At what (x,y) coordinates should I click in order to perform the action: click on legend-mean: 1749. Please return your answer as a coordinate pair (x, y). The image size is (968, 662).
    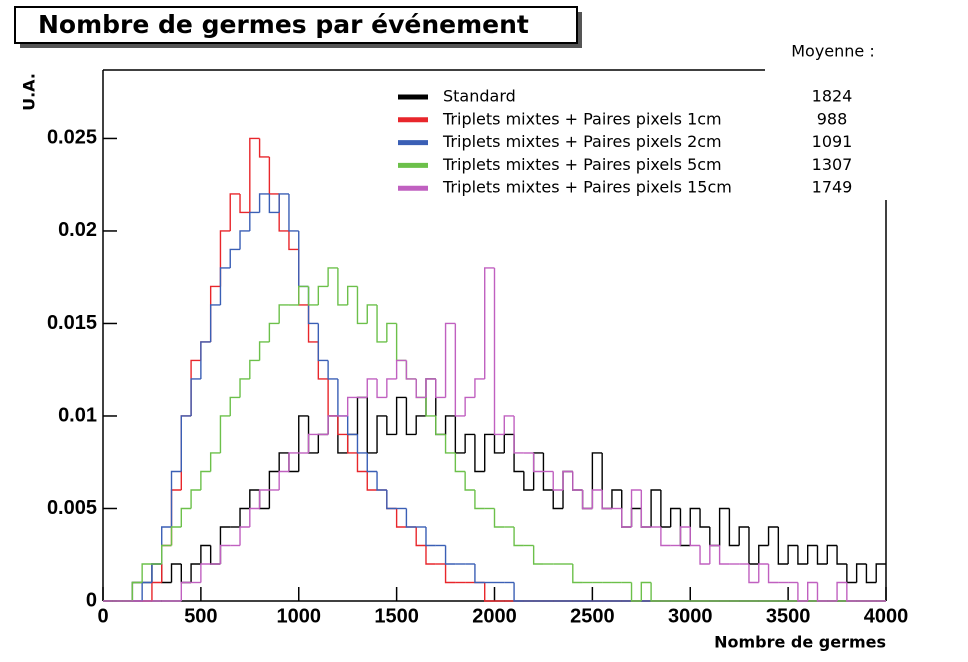
    Looking at the image, I should click on (832, 187).